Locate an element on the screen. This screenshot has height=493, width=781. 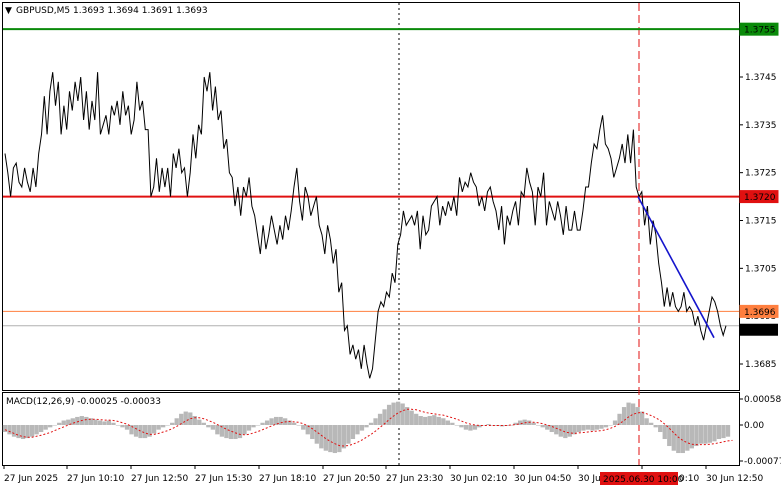
time-x-tick-label: 27 Jun 20:50 is located at coordinates (351, 479).